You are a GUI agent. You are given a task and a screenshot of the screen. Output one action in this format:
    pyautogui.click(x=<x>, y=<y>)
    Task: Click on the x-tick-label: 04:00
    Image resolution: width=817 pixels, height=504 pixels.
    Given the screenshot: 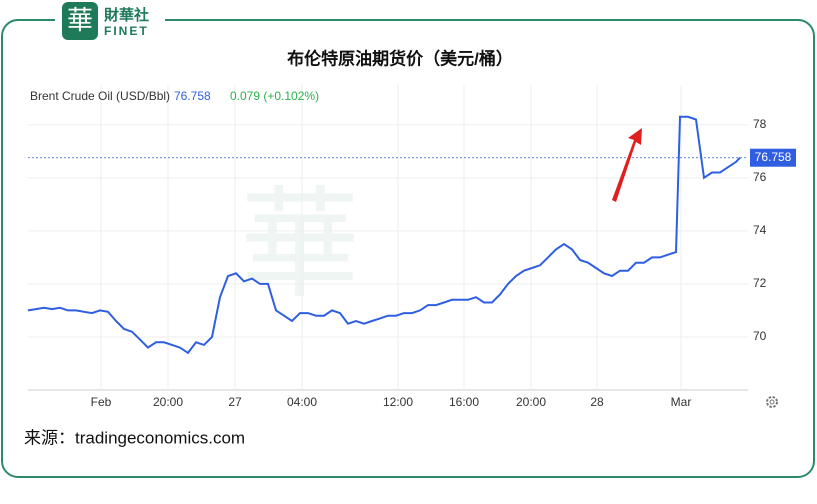 What is the action you would take?
    pyautogui.click(x=302, y=402)
    